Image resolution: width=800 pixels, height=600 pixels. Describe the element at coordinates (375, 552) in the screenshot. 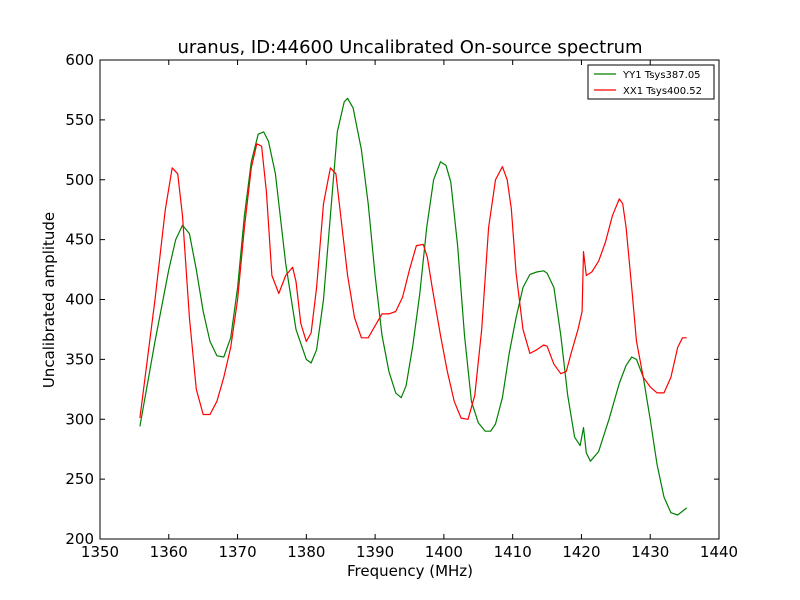

I see `x-tick-label: 1390` at that location.